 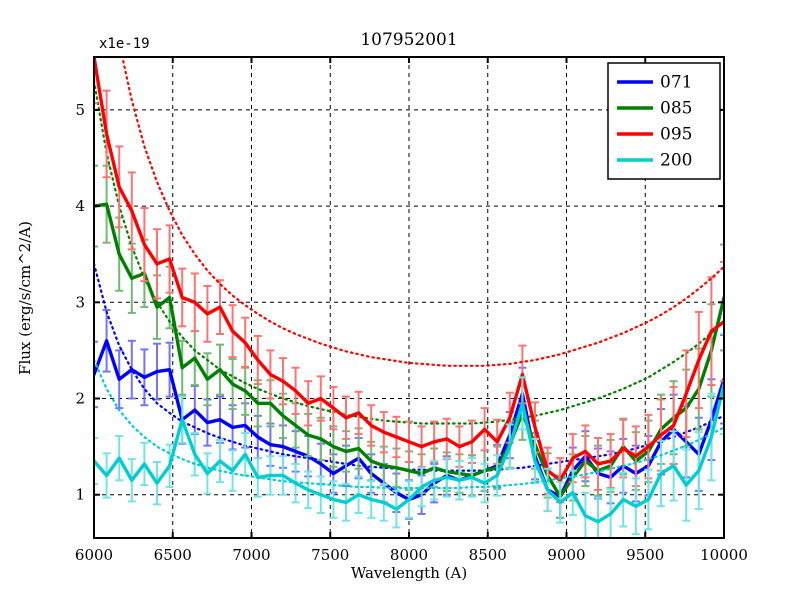 I want to click on y-axis-exponent-label: x1e-19, so click(x=124, y=44).